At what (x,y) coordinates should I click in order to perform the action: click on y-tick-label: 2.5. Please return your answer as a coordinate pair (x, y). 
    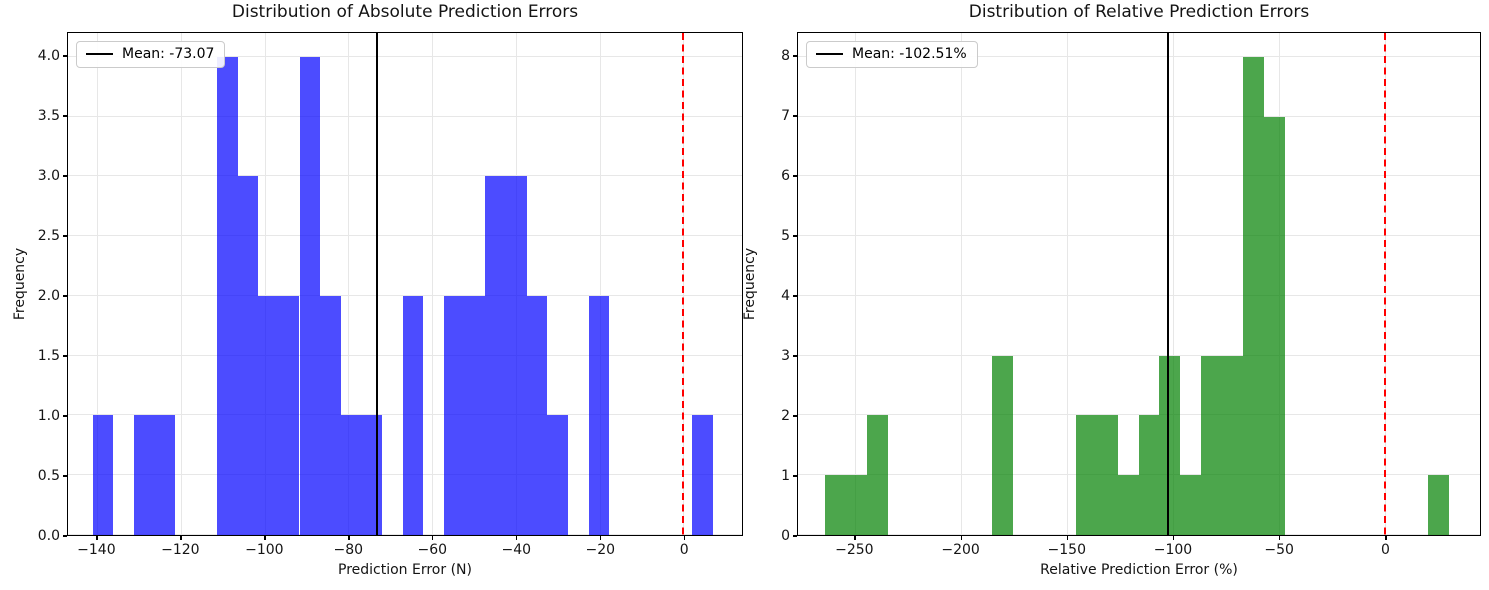
    Looking at the image, I should click on (48, 236).